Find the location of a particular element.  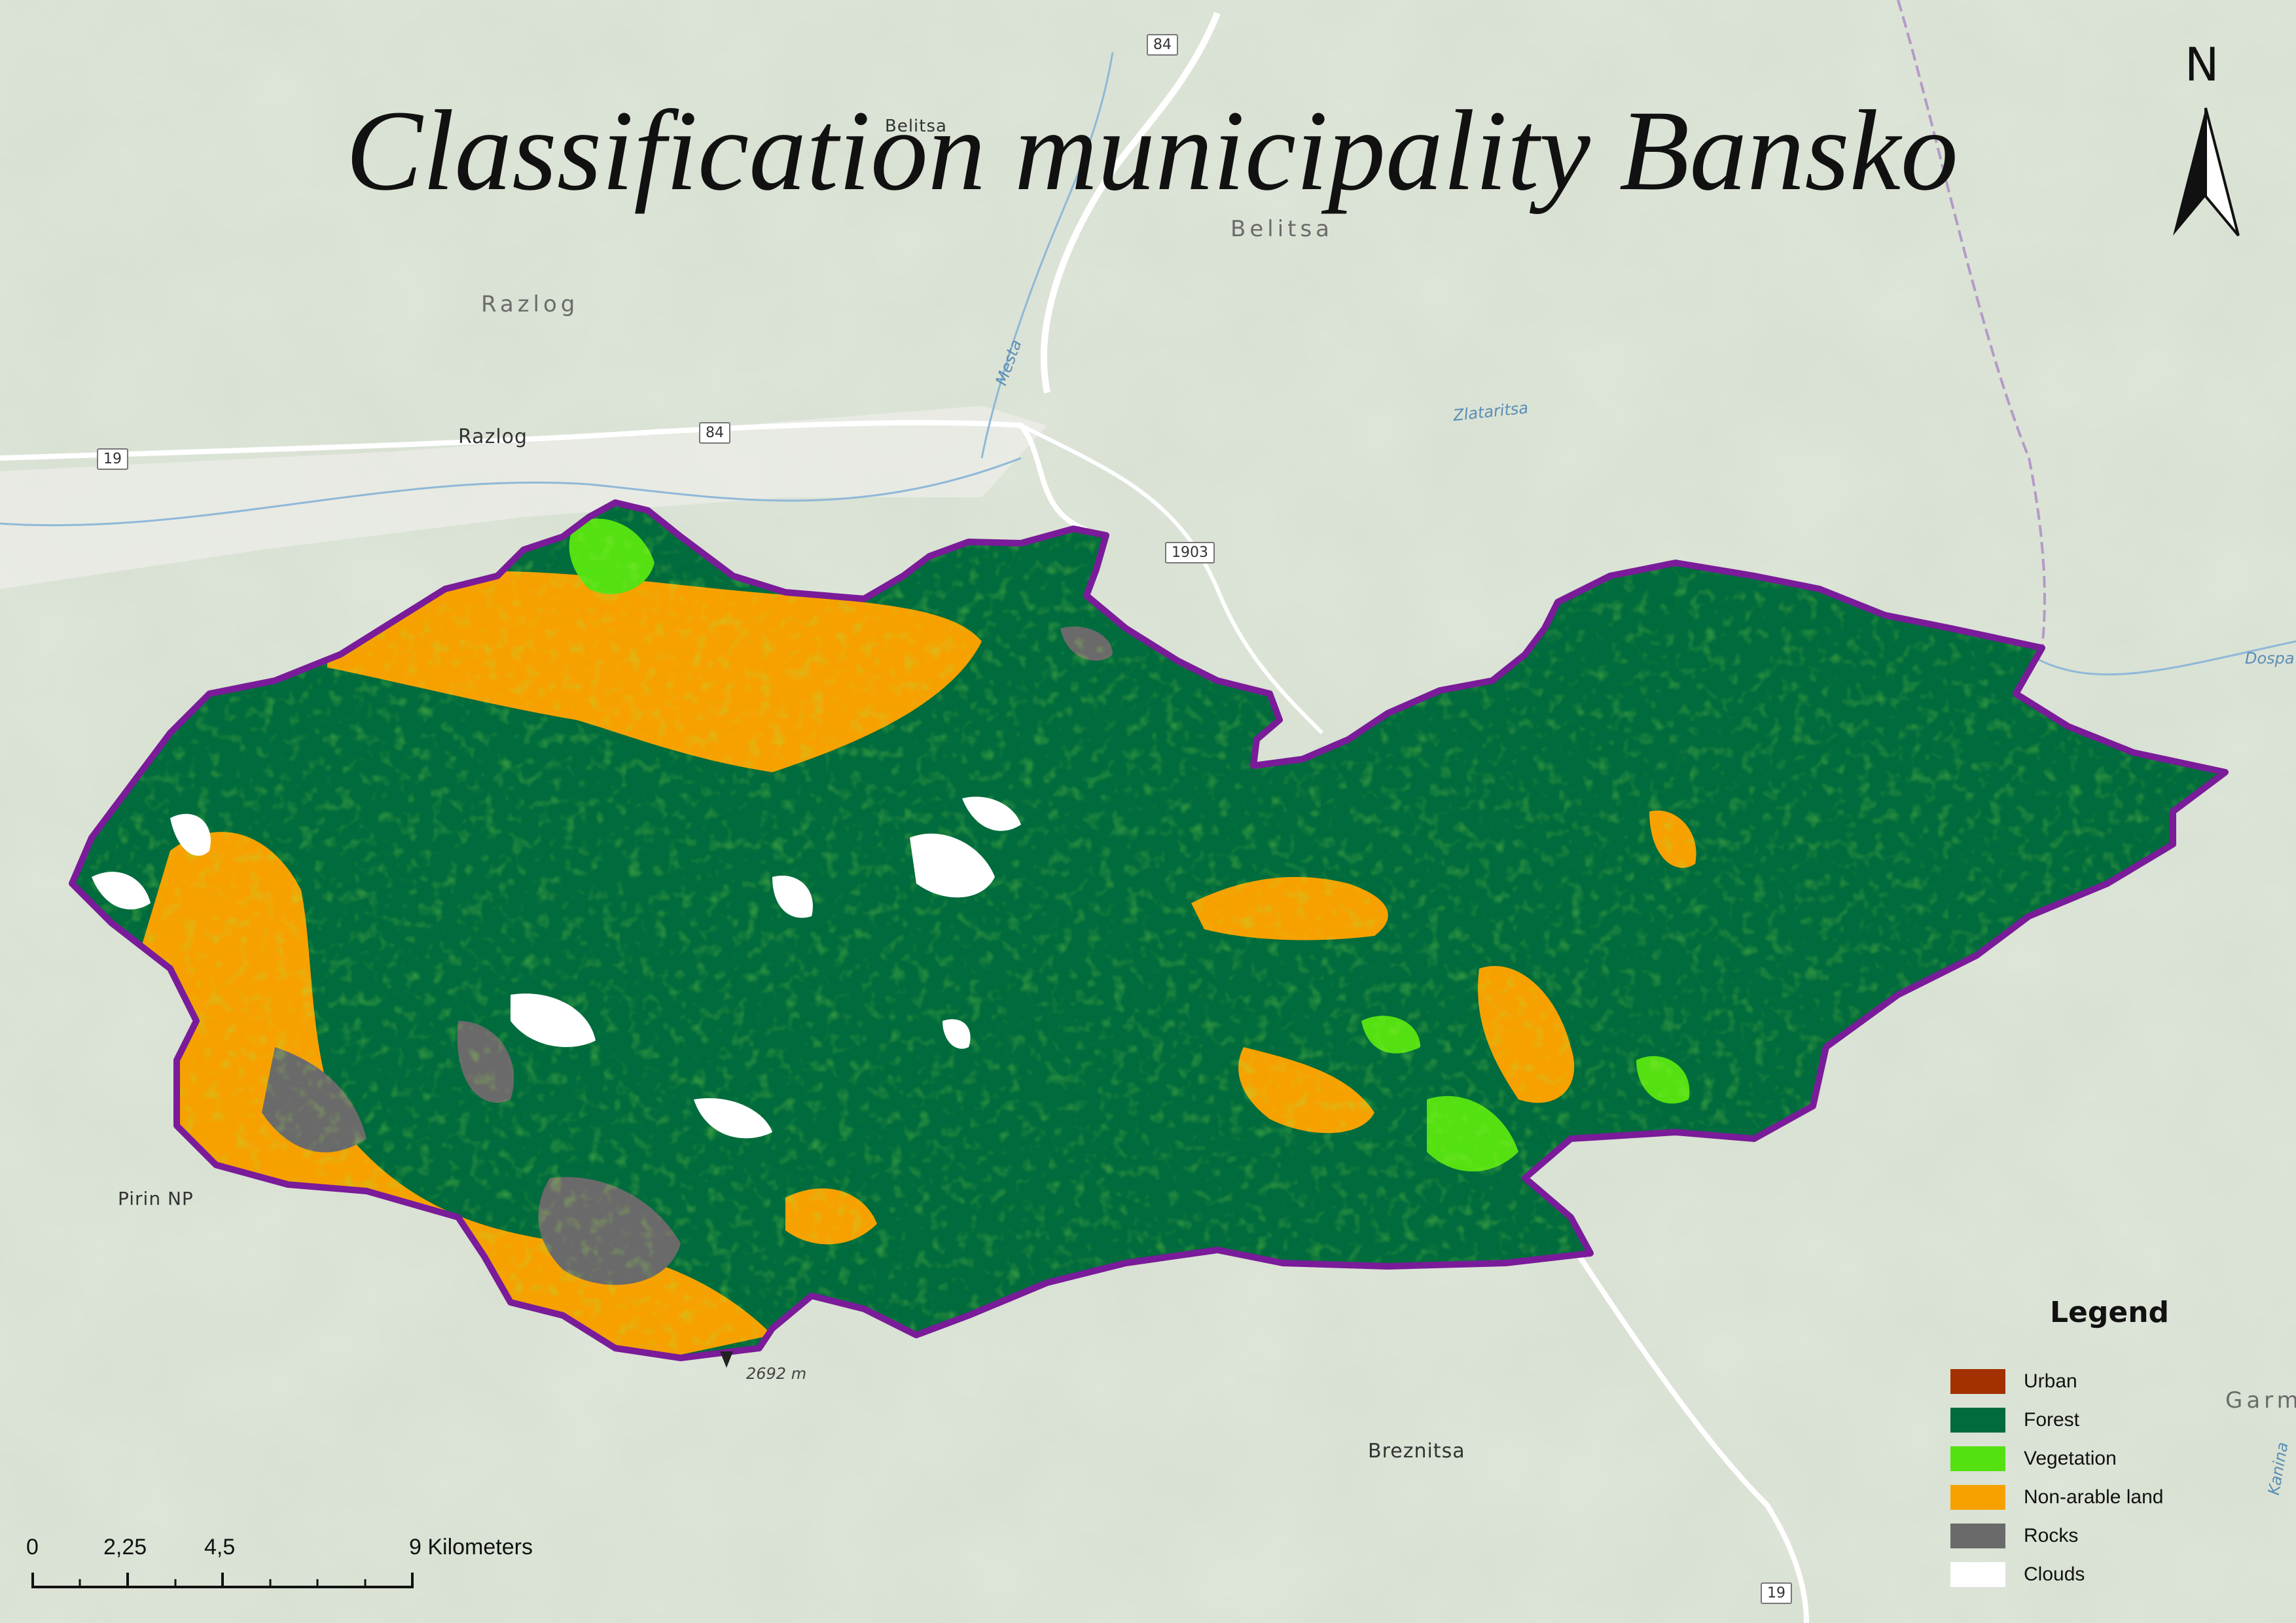

legend-item-vegetation: Vegetation is located at coordinates (2087, 1459).